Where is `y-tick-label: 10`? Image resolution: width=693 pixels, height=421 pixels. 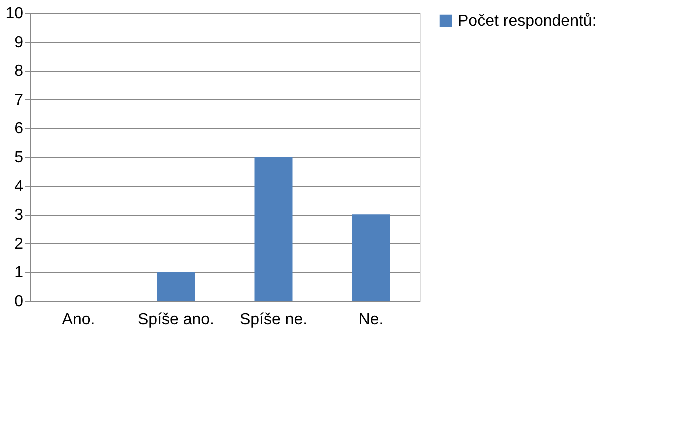
y-tick-label: 10 is located at coordinates (15, 14).